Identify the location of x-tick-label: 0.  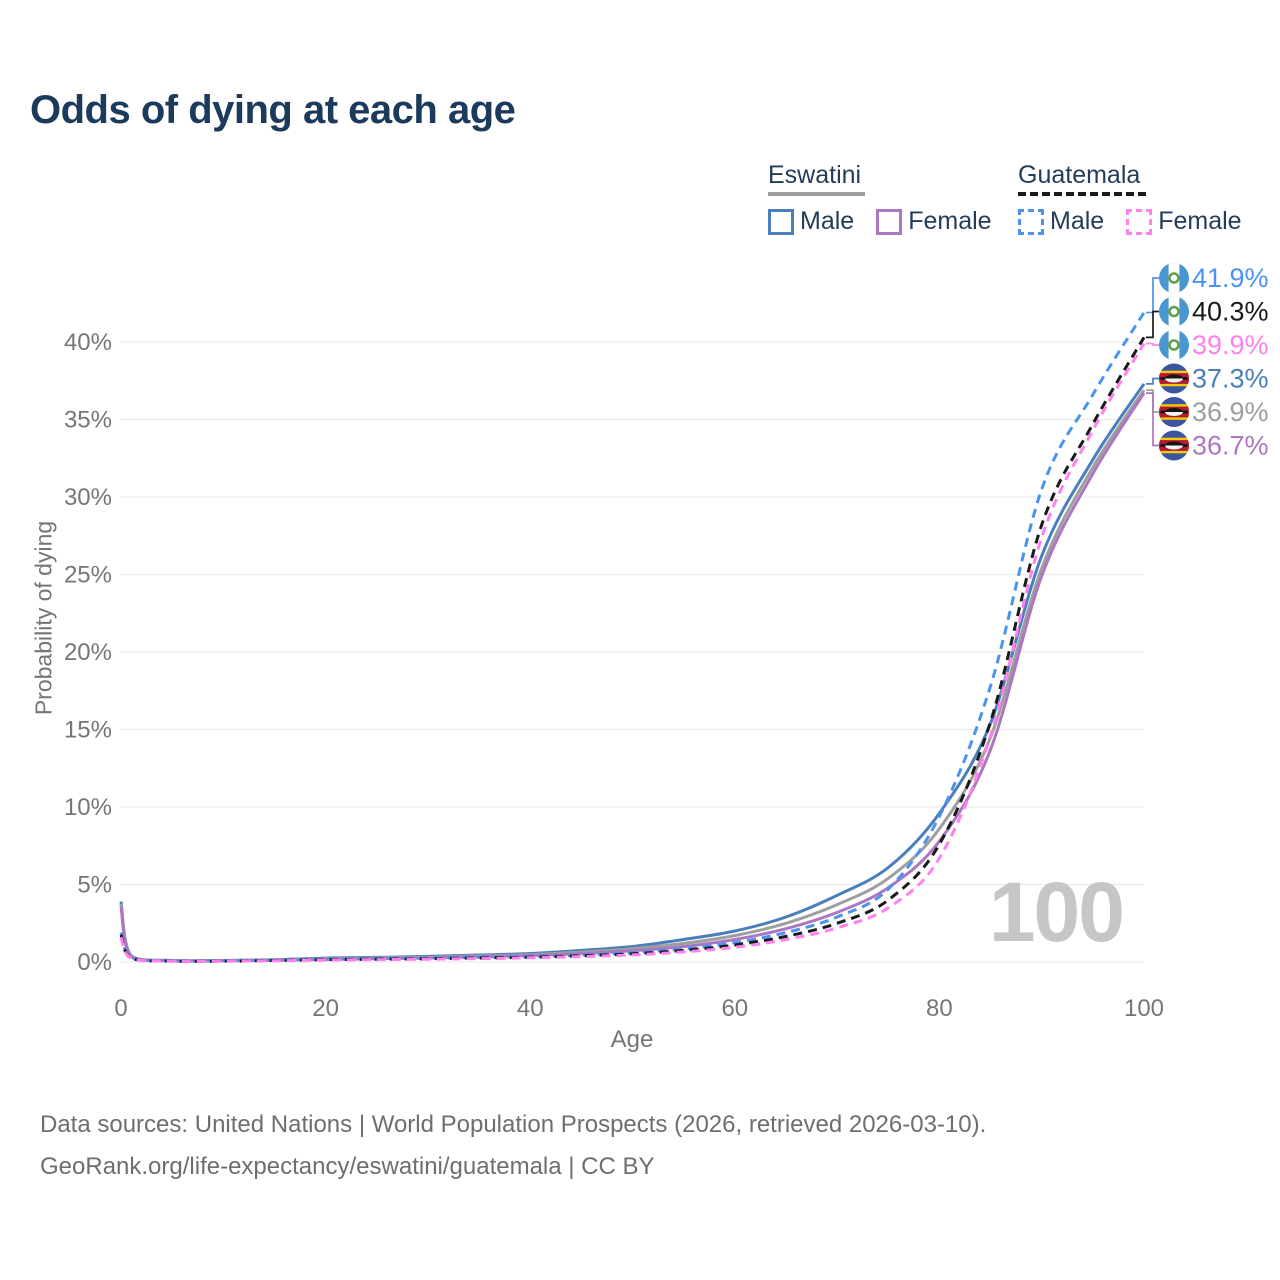
(120, 1008).